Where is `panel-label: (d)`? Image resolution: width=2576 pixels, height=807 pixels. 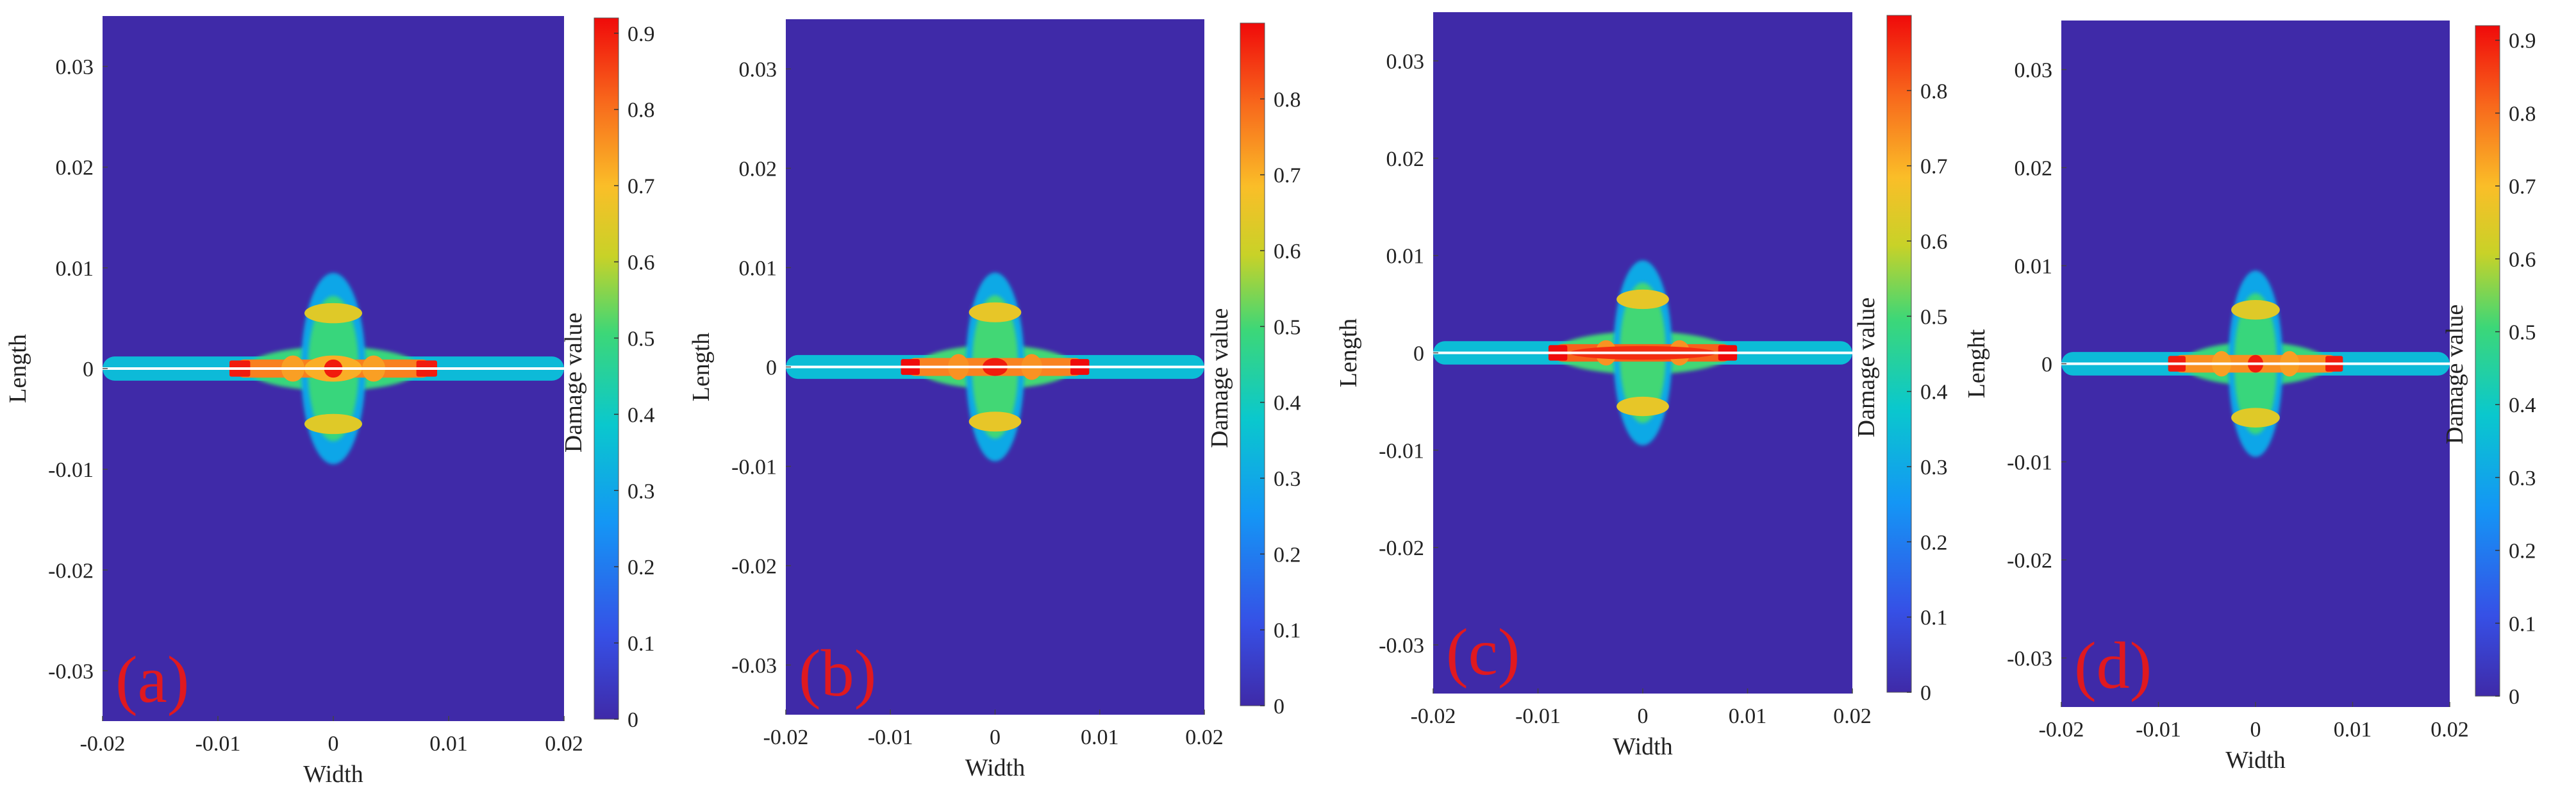
panel-label: (d) is located at coordinates (2113, 666).